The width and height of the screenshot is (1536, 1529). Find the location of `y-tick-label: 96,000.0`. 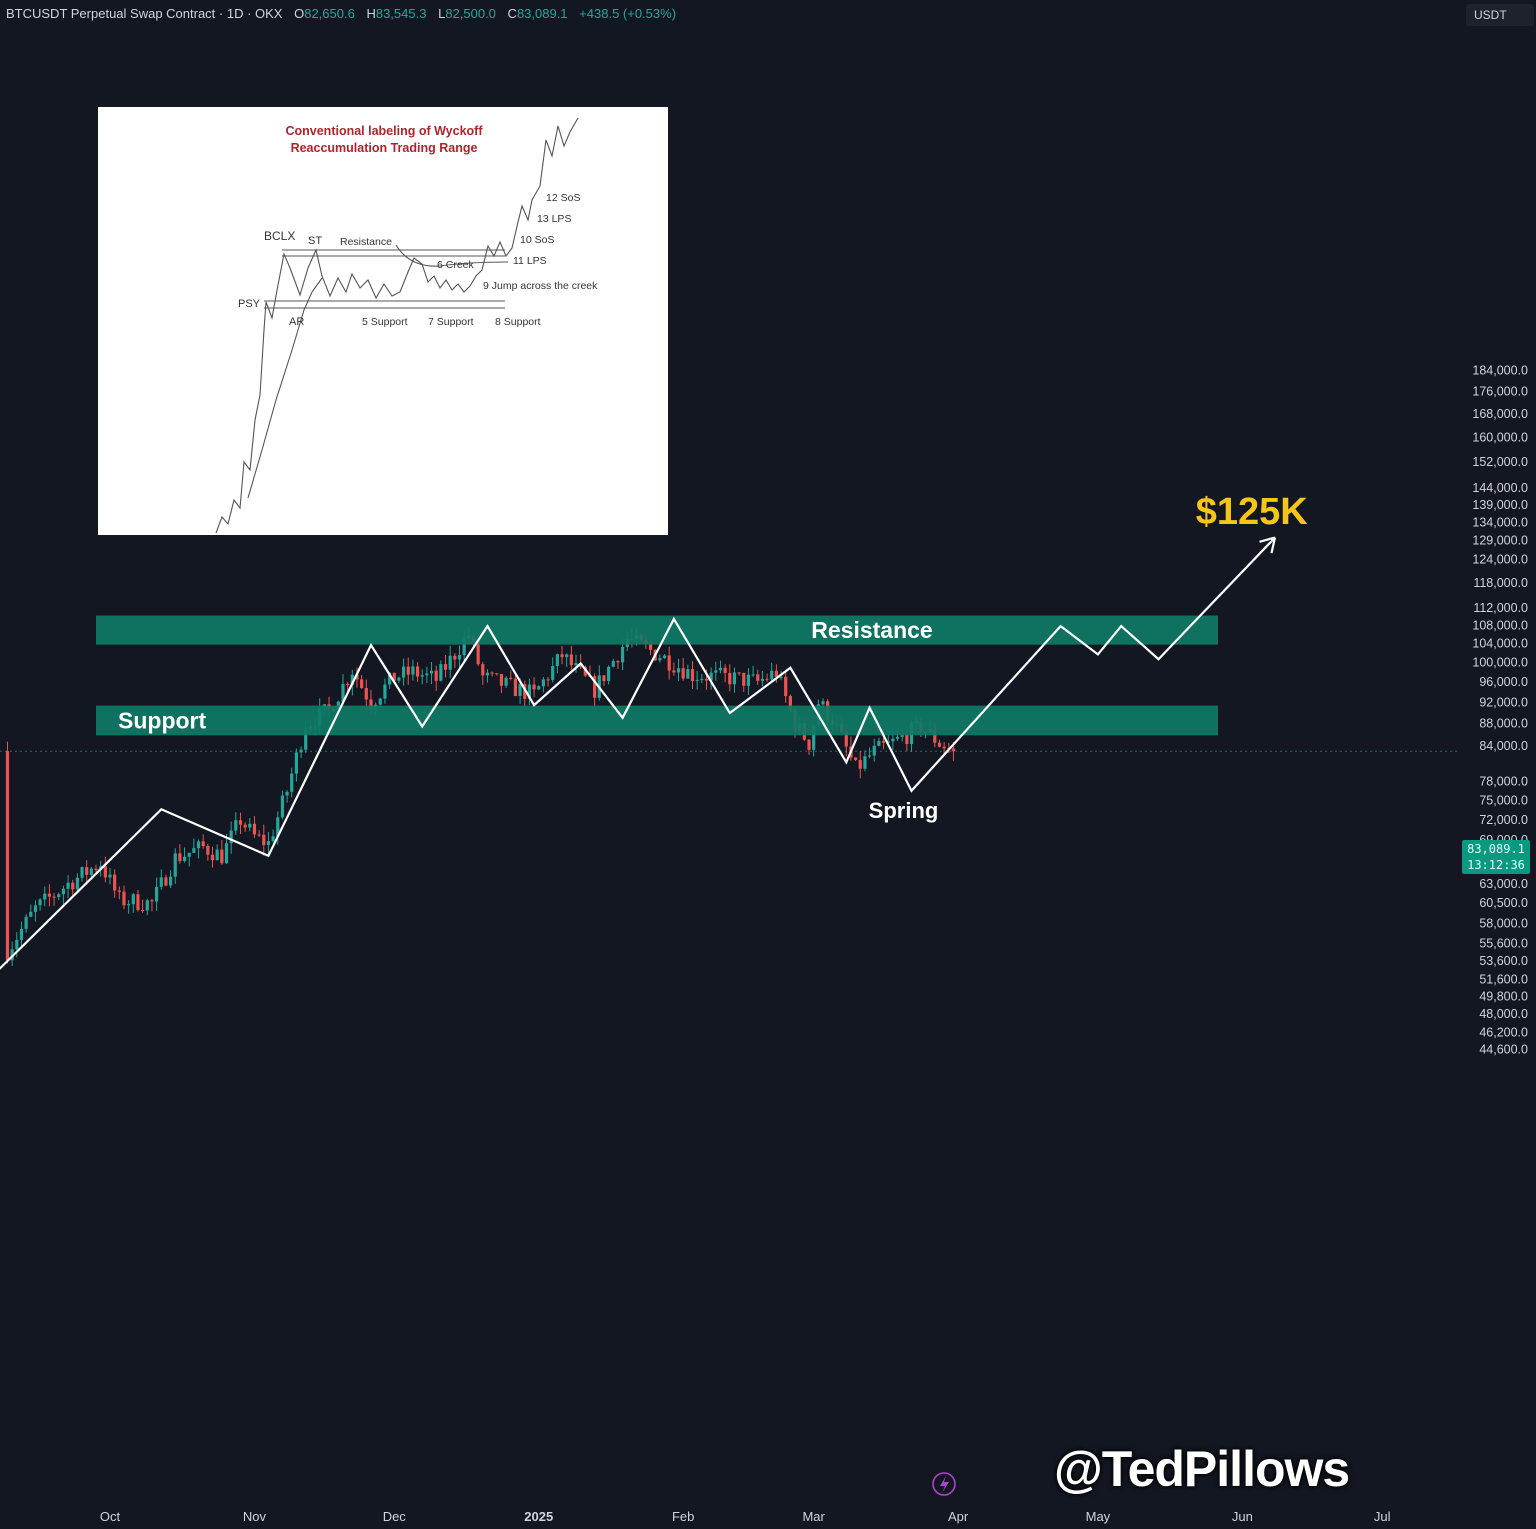

y-tick-label: 96,000.0 is located at coordinates (1503, 682).